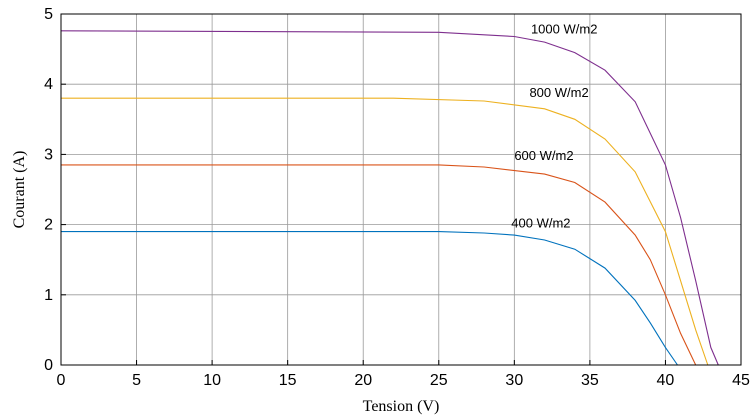 This screenshot has height=419, width=755. What do you see at coordinates (439, 380) in the screenshot?
I see `x-tick-label: 25` at bounding box center [439, 380].